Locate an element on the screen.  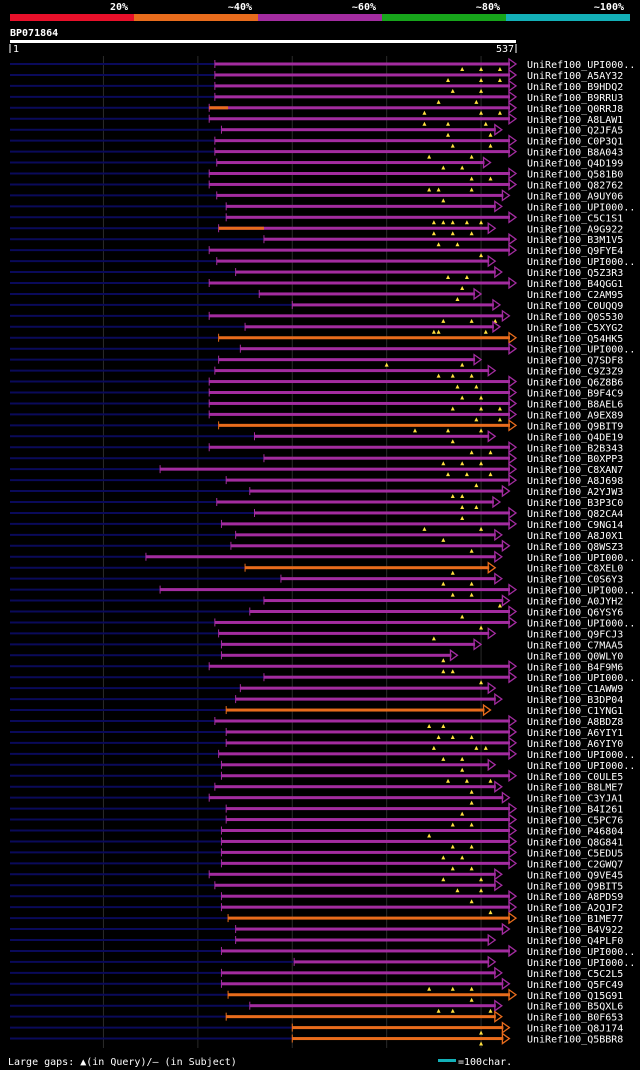
hit-row: UniRef100_A2QJF2 is located at coordinates (316, 907).